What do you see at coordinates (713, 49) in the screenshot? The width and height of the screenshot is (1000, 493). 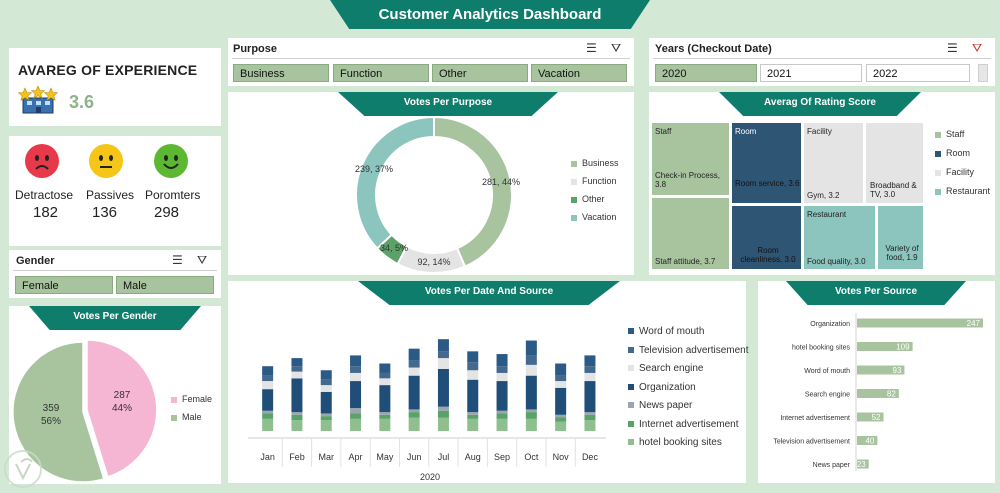 I see `years-slicer-title: Years (Checkout Date)` at bounding box center [713, 49].